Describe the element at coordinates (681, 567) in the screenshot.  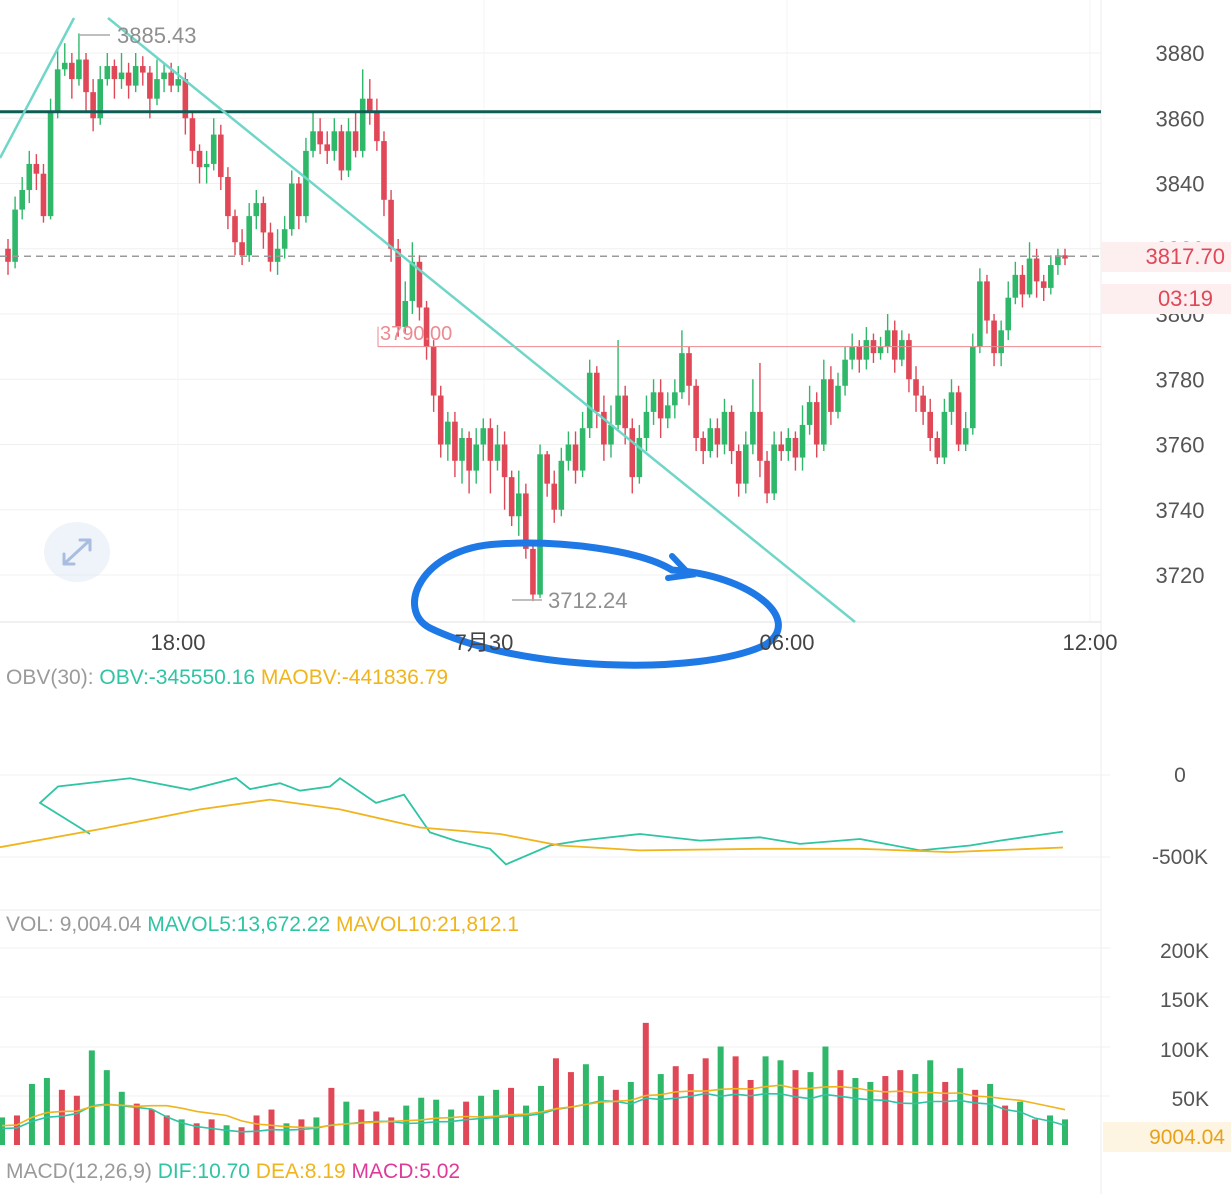
I see `annotation-hook` at that location.